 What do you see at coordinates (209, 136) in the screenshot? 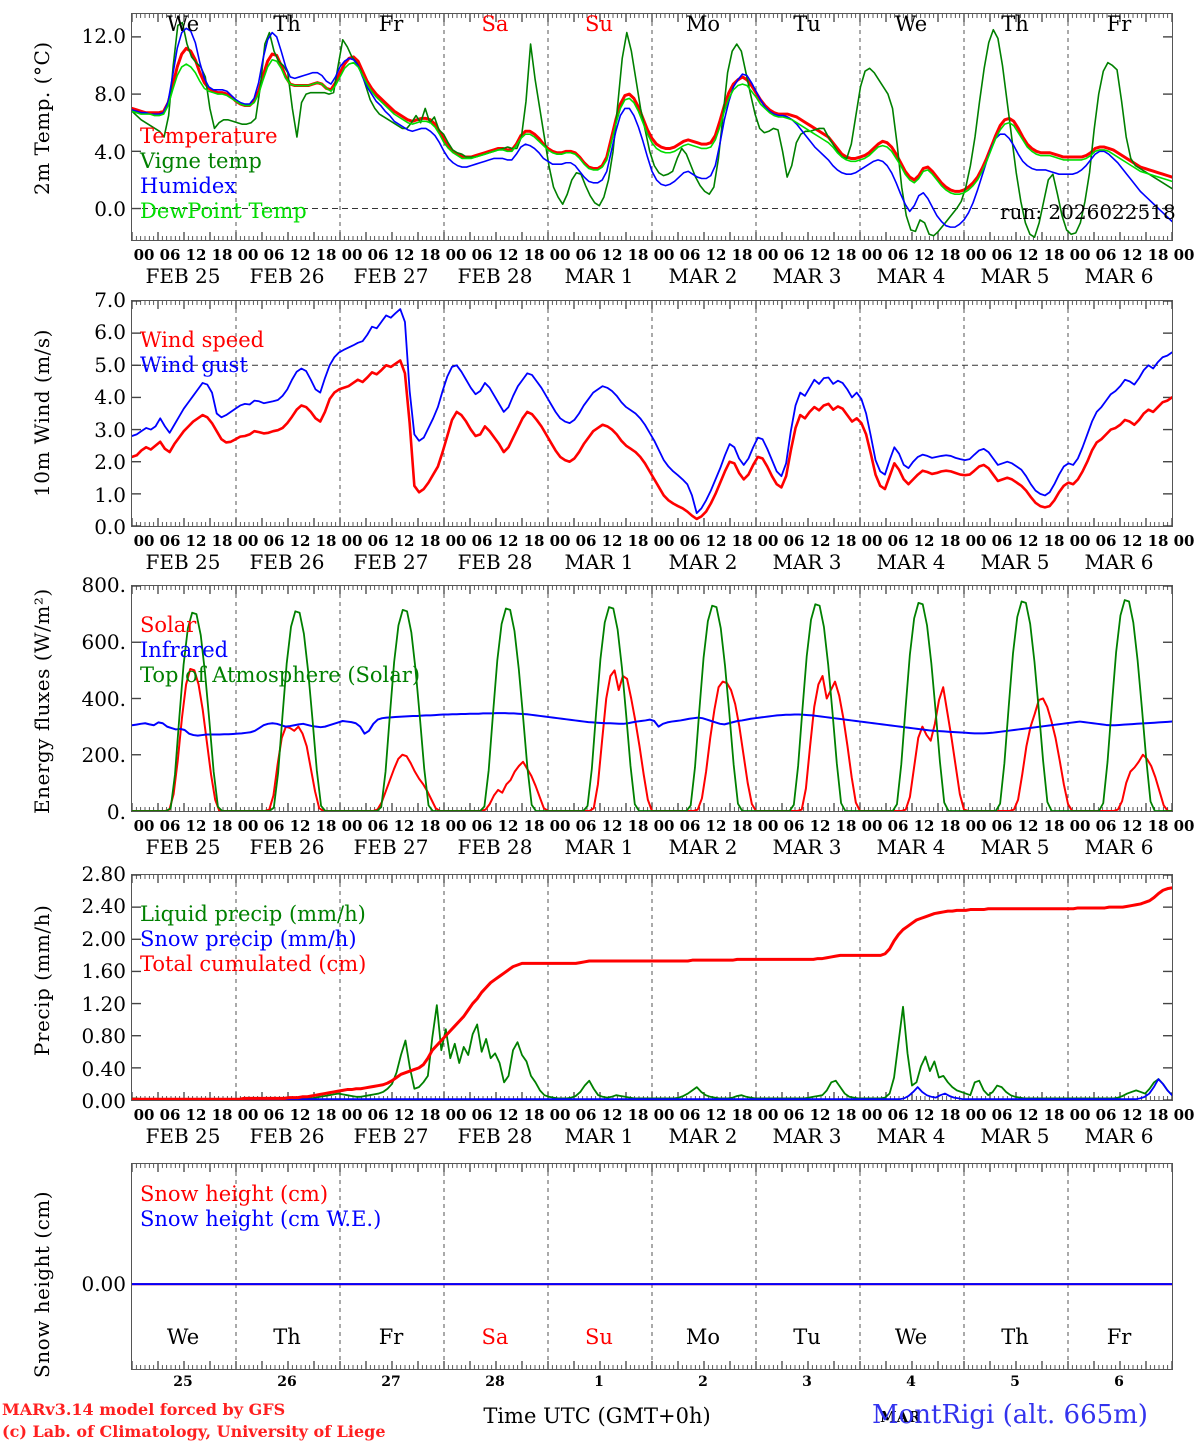
I see `legend-temperature: Temperature` at bounding box center [209, 136].